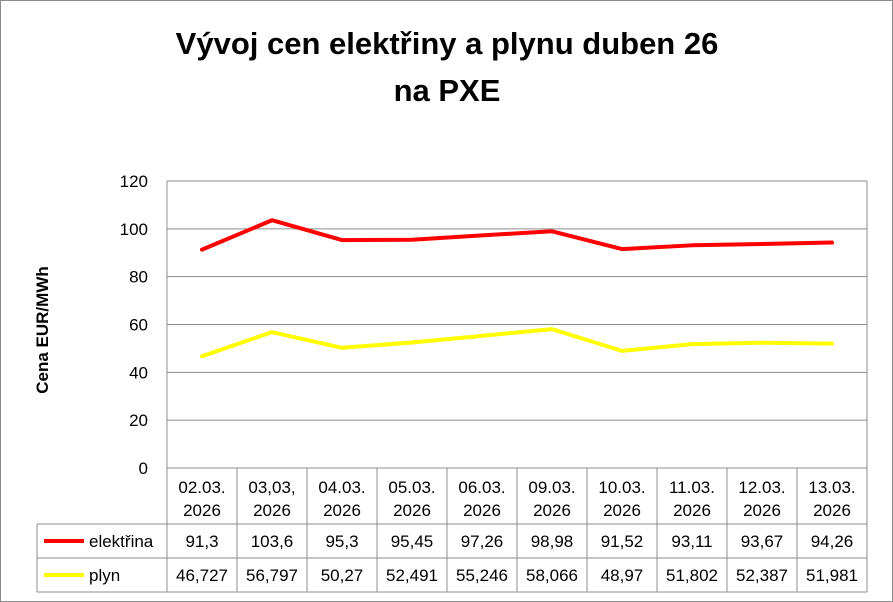  What do you see at coordinates (552, 575) in the screenshot?
I see `data-table-cell: 58,066` at bounding box center [552, 575].